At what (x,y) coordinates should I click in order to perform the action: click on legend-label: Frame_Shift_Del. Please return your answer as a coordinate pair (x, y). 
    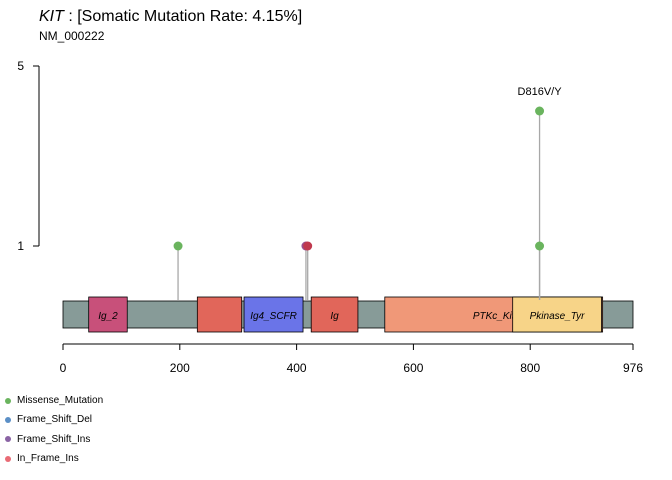
    Looking at the image, I should click on (55, 420).